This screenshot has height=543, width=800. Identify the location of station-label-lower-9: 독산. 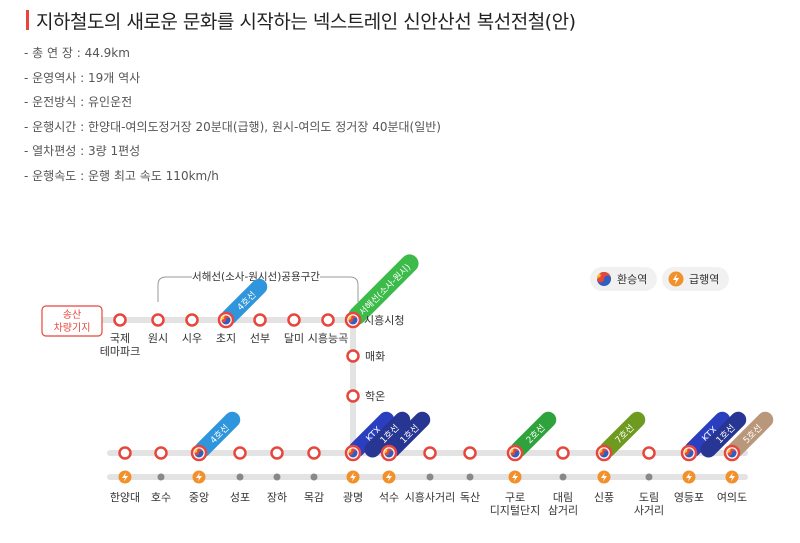
(470, 497).